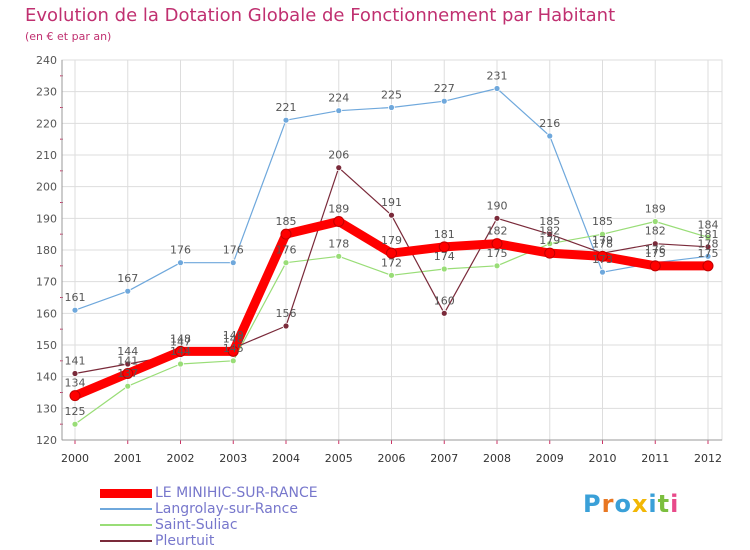 The height and width of the screenshot is (550, 750). I want to click on data-label-saint-suliac-2003: 145, so click(233, 348).